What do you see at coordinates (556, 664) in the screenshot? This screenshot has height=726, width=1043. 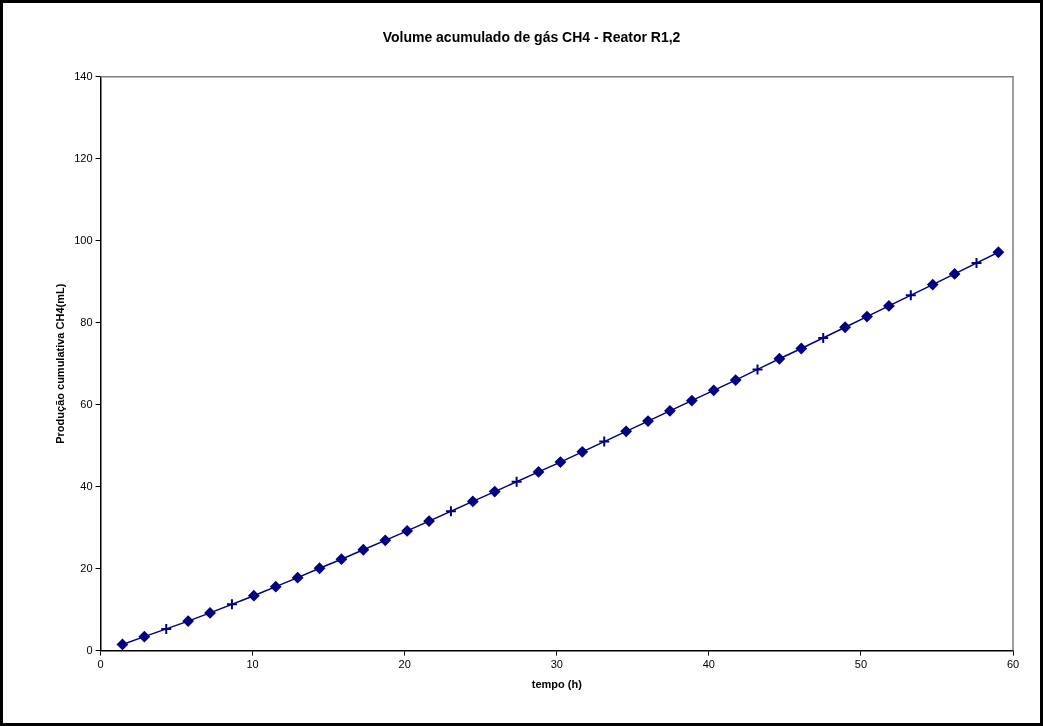 I see `x-tick-label: 30` at bounding box center [556, 664].